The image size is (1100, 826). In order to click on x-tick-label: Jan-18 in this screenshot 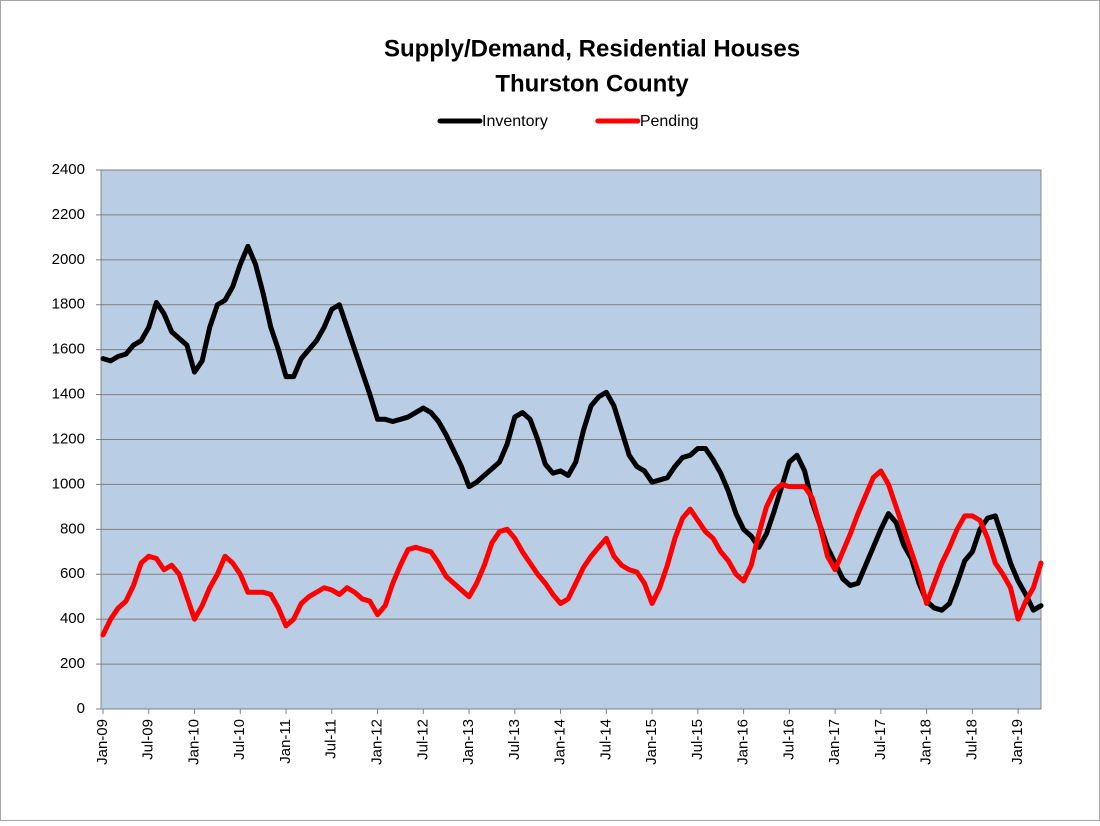, I will do `click(926, 742)`.